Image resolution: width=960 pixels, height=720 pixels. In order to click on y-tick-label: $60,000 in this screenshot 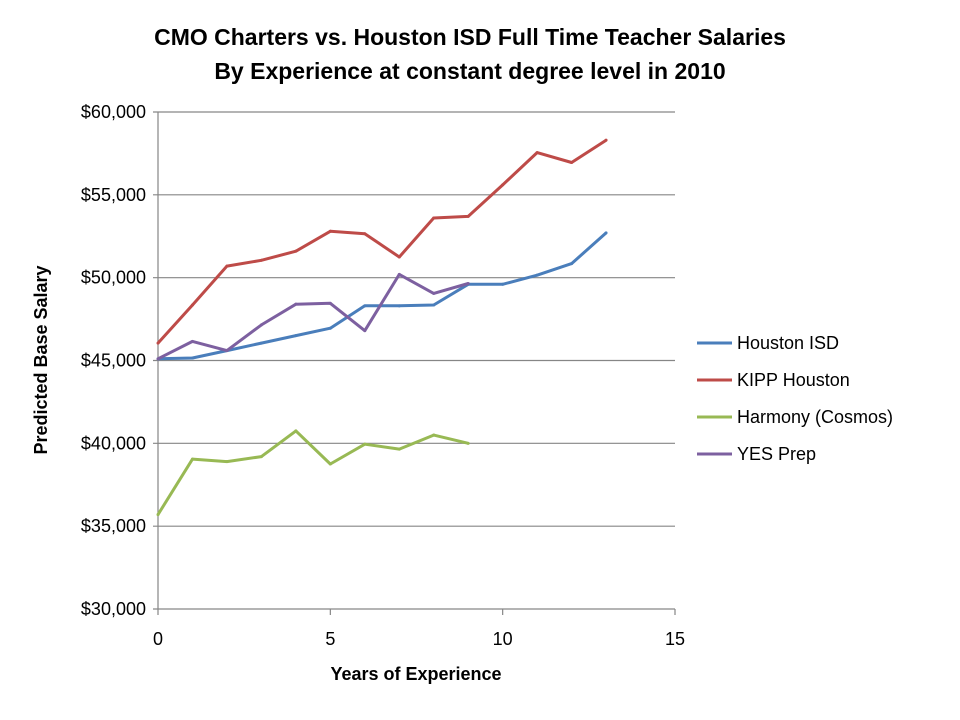, I will do `click(113, 112)`.